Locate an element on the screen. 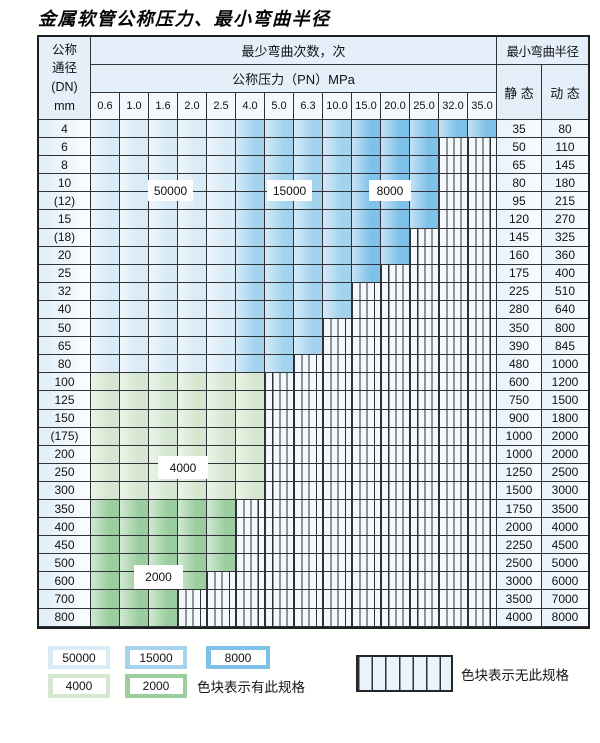  dynamic-radius-value: 3500 is located at coordinates (565, 509).